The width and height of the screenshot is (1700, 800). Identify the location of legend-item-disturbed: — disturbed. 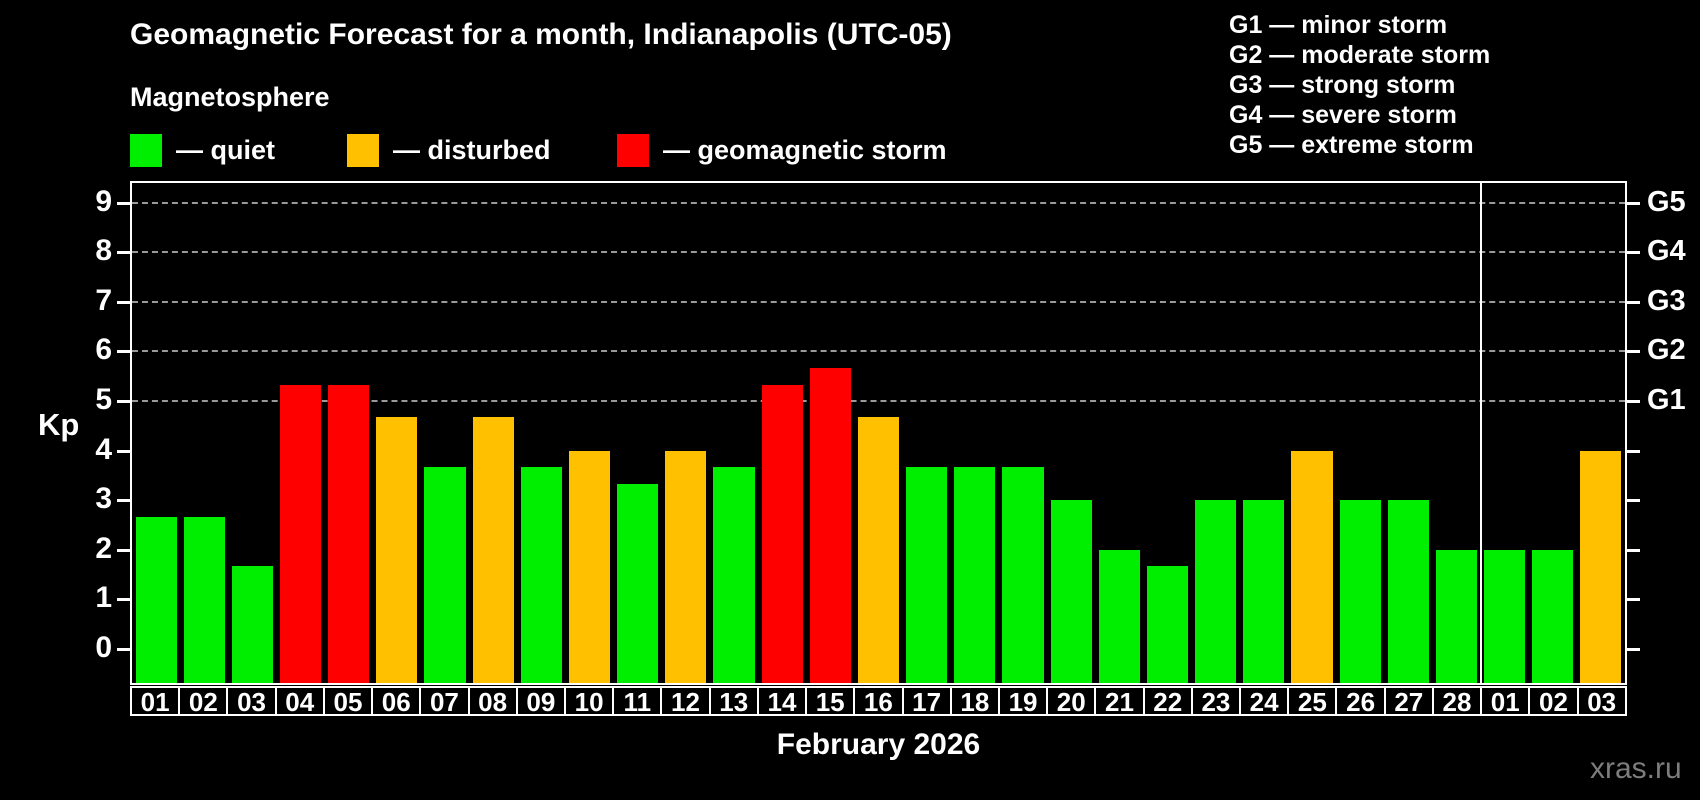
(449, 150).